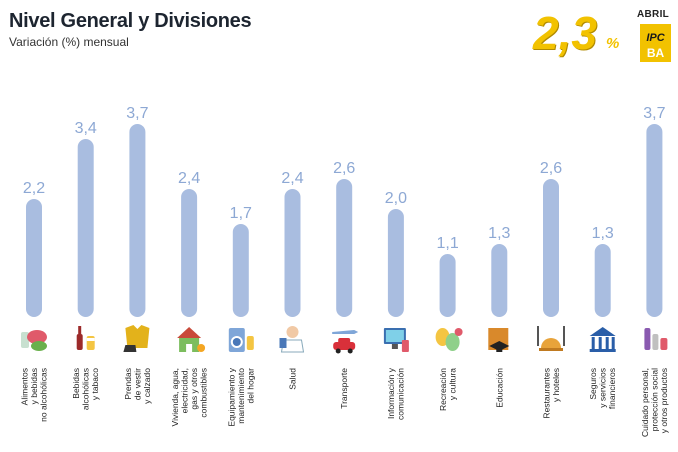 This screenshot has height=452, width=678. I want to click on value-label-12: 3,7, so click(654, 113).